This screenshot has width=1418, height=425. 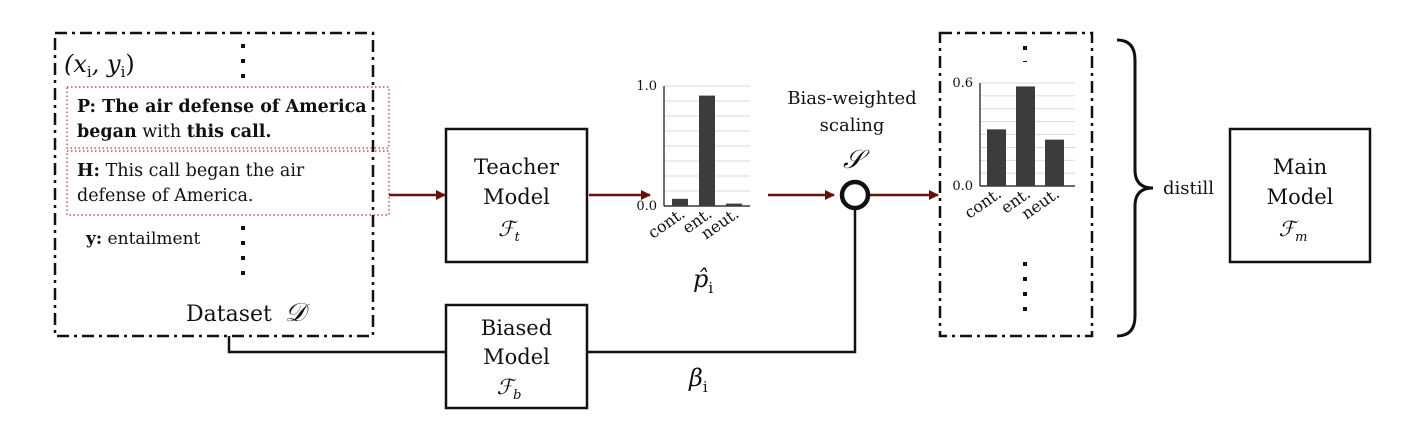 I want to click on teacher-chart-bar-neut, so click(x=734, y=204).